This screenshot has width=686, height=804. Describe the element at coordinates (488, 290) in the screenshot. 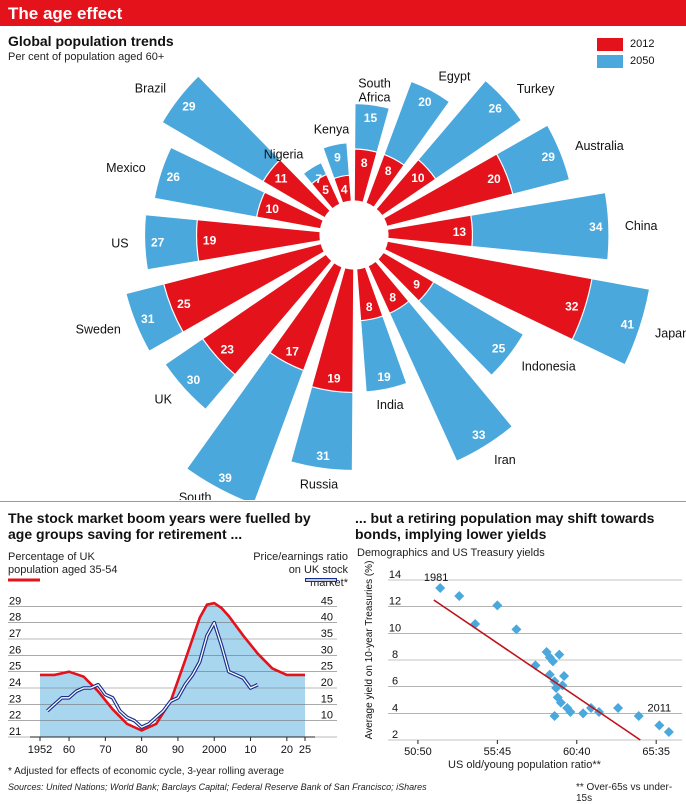

I see `bar-2012-japan` at that location.